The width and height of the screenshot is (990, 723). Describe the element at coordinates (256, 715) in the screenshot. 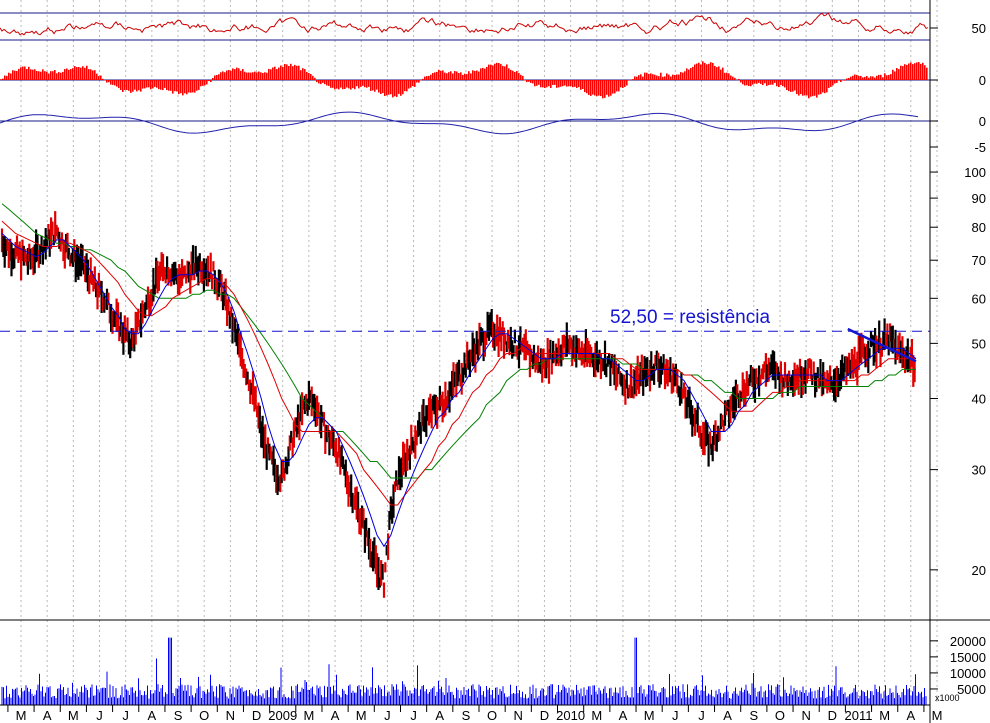

I see `month-label: D` at that location.